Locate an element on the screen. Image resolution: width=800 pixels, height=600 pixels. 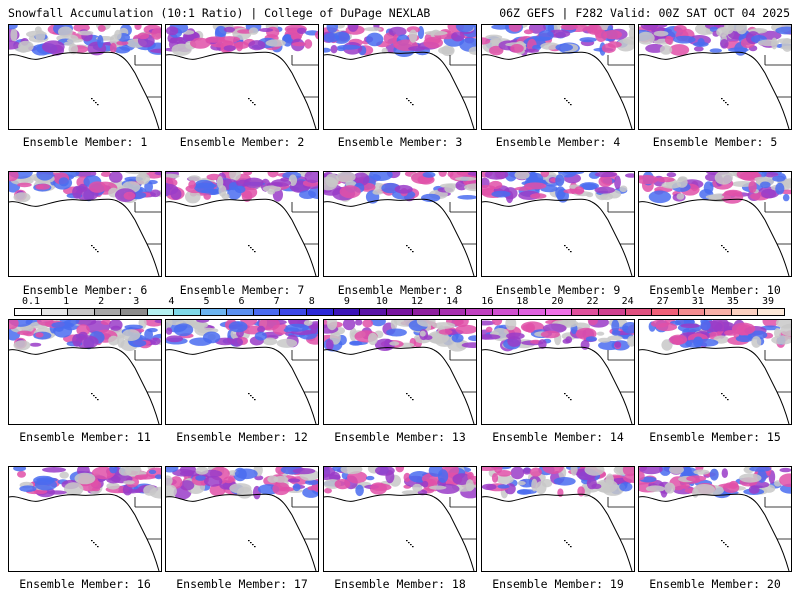
ensemble-member-label: Ensemble Member: 16 is located at coordinates (85, 584).